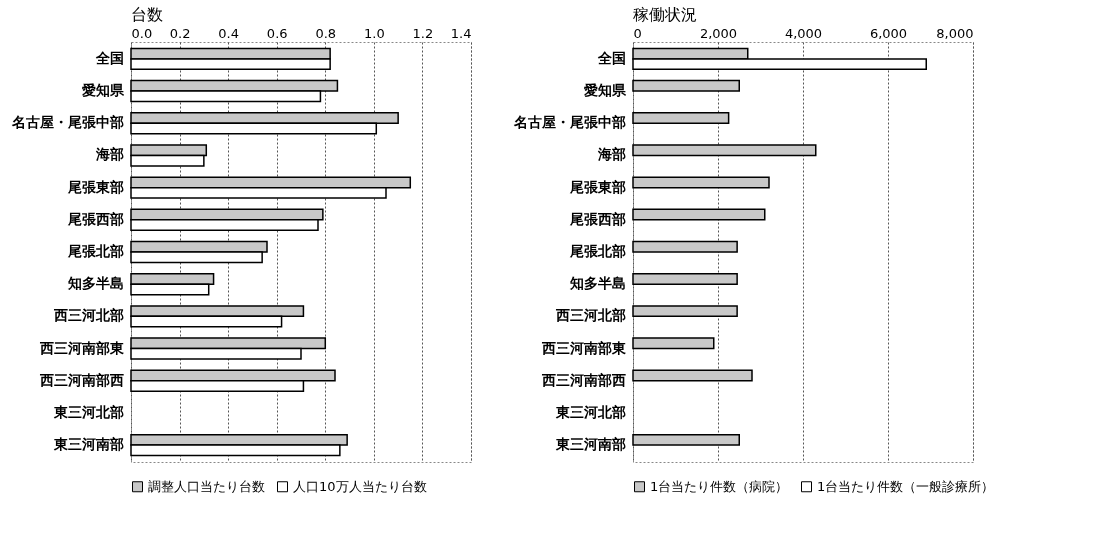 The width and height of the screenshot is (1120, 538). What do you see at coordinates (374, 33) in the screenshot?
I see `x-tick-label: 1.0` at bounding box center [374, 33].